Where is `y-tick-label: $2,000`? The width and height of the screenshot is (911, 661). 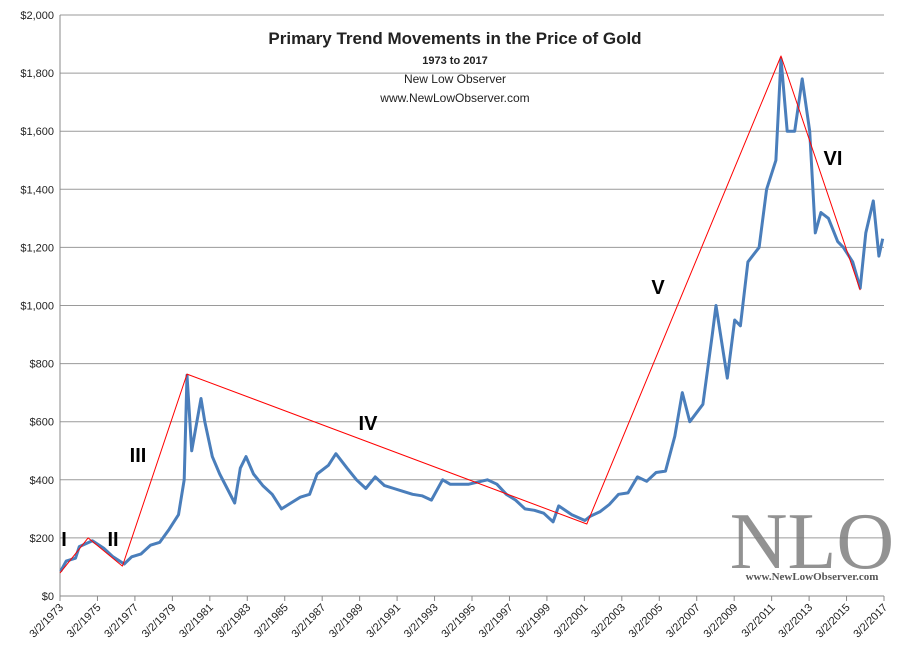
y-tick-label: $2,000 is located at coordinates (37, 16).